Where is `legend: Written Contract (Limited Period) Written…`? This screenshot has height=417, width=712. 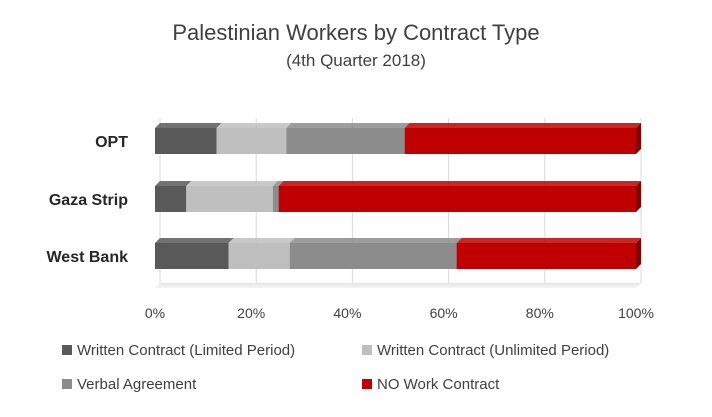
legend: Written Contract (Limited Period) Written… is located at coordinates (335, 367).